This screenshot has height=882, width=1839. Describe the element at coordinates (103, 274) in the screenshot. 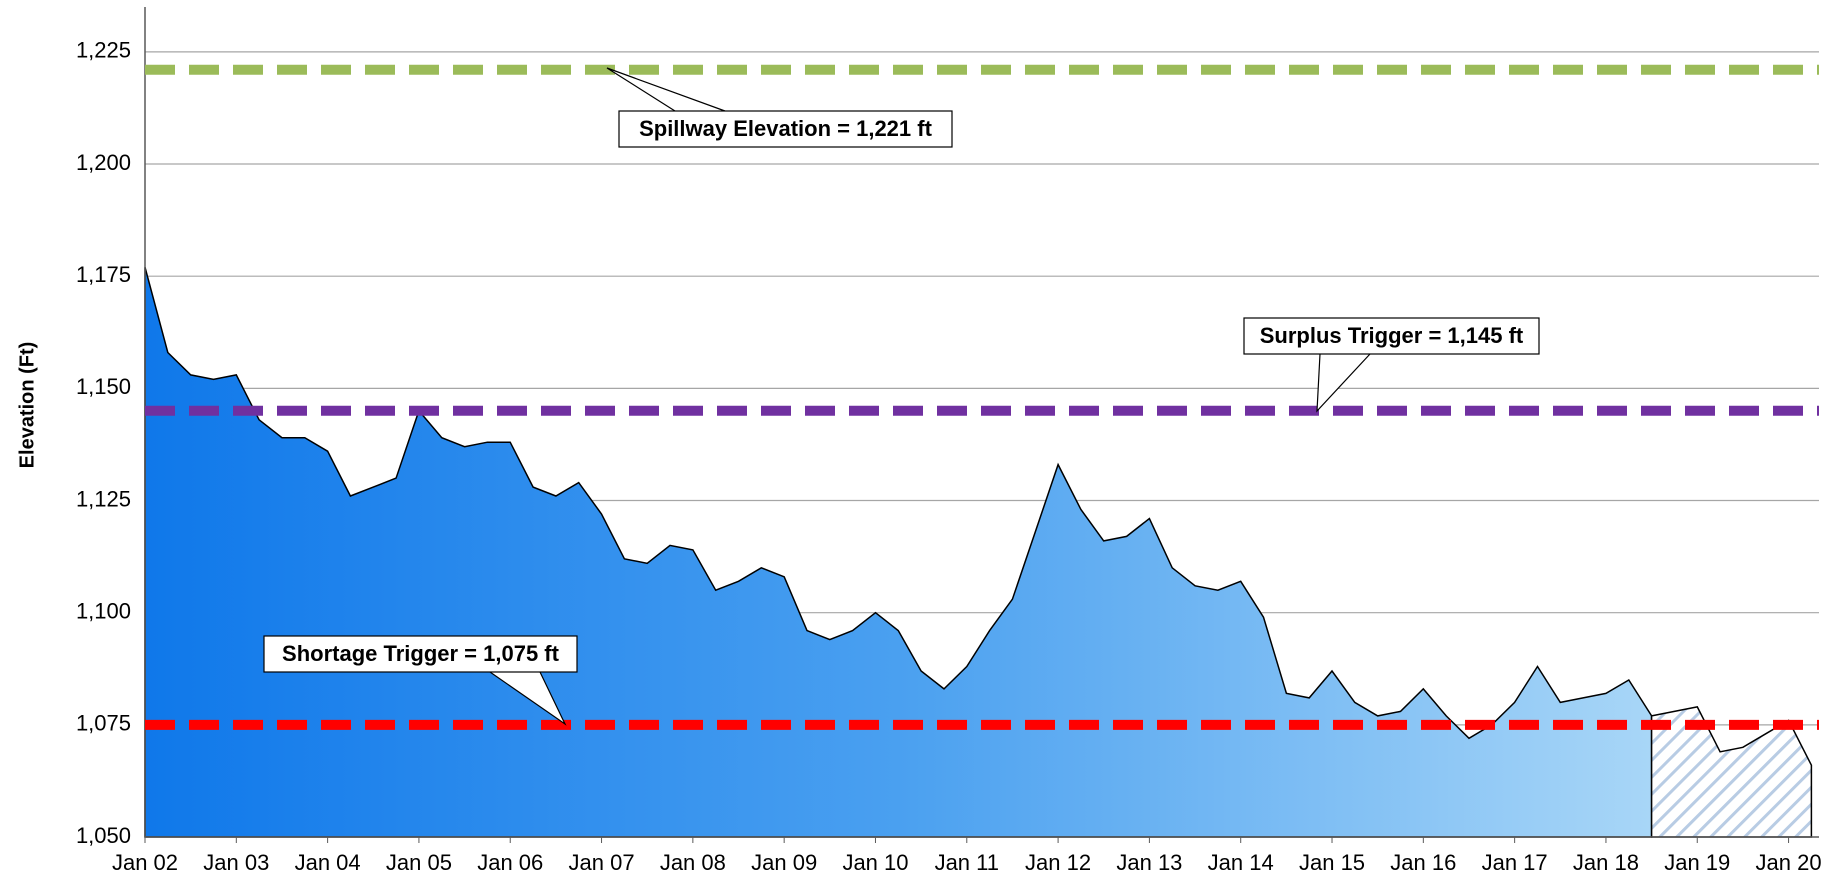

I see `y-tick-label: 1,175` at that location.